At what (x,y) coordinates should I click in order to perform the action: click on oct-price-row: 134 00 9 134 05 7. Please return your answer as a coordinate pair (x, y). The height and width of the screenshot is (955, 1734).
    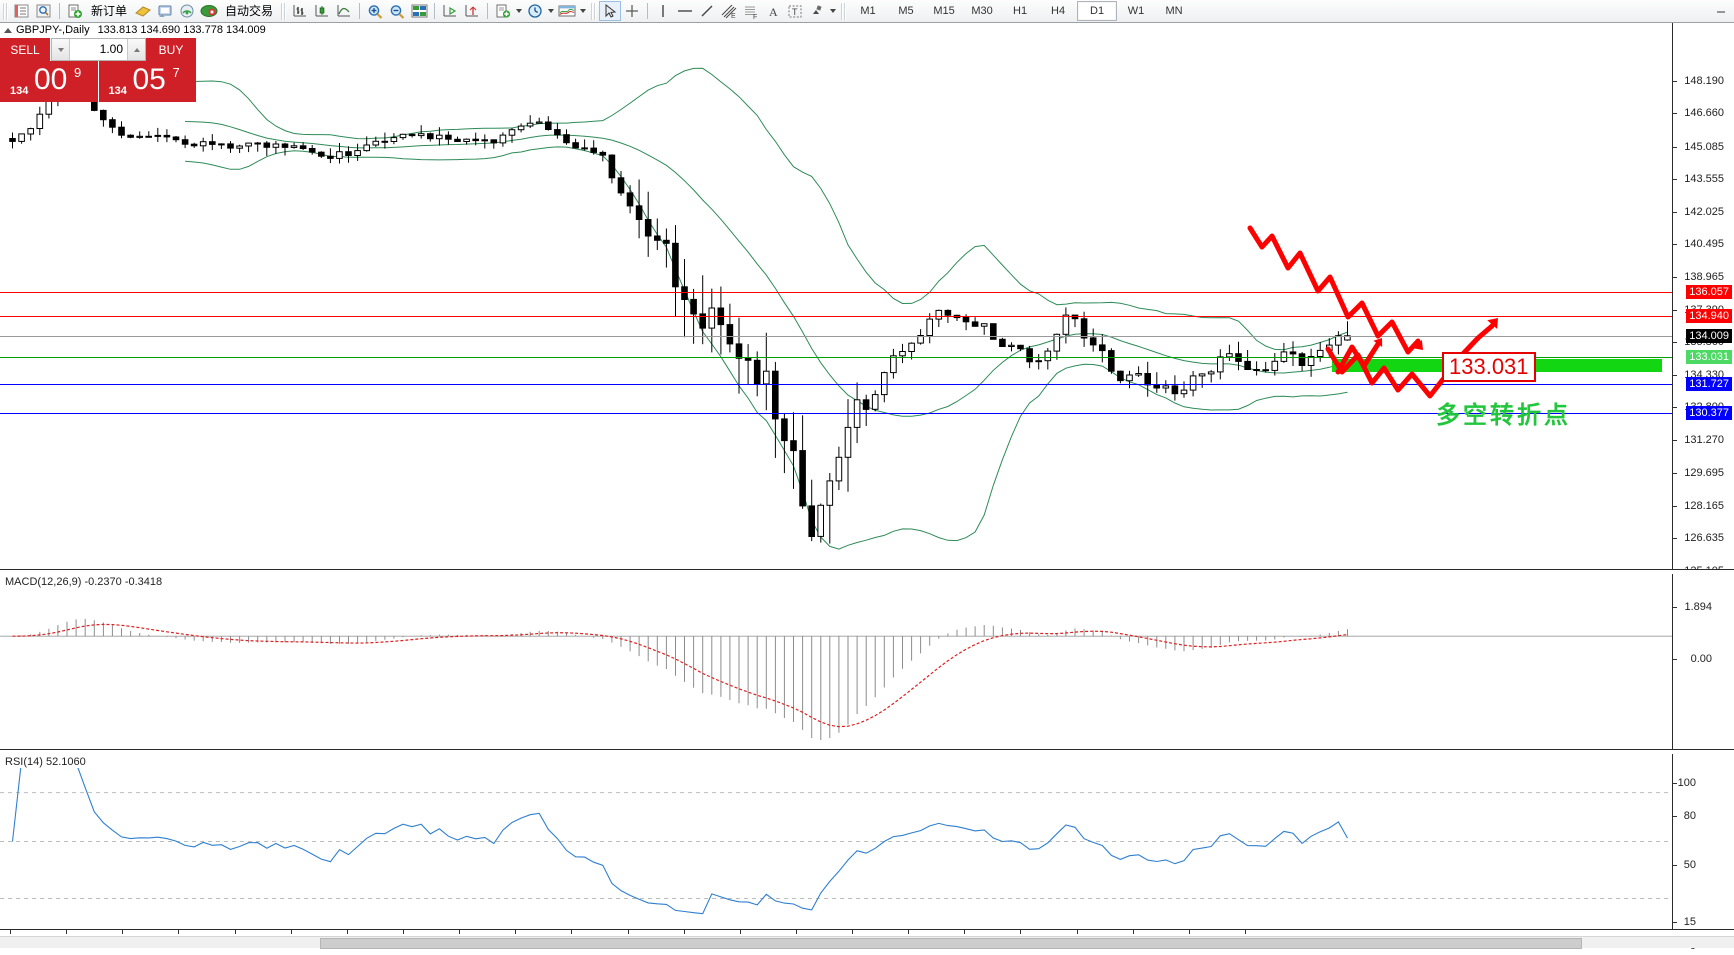
    Looking at the image, I should click on (98, 81).